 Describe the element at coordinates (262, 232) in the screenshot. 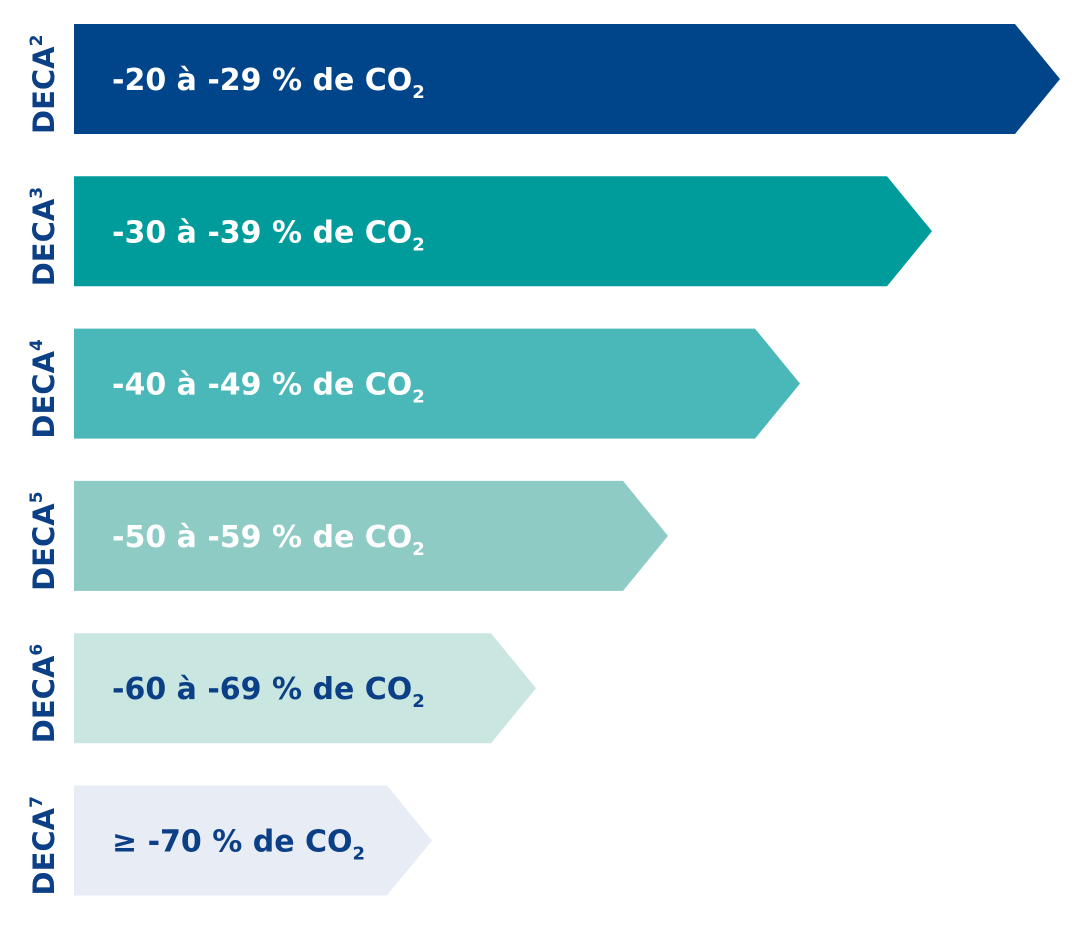

I see `reduction-text: -30 à -39 % de CO` at that location.